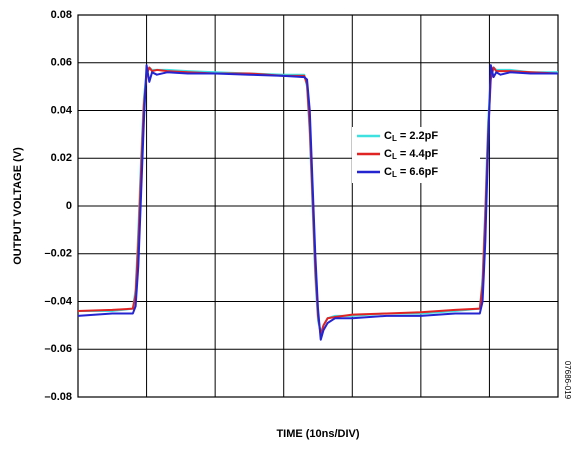  I want to click on y-tick-label: 0.08, so click(61, 15).